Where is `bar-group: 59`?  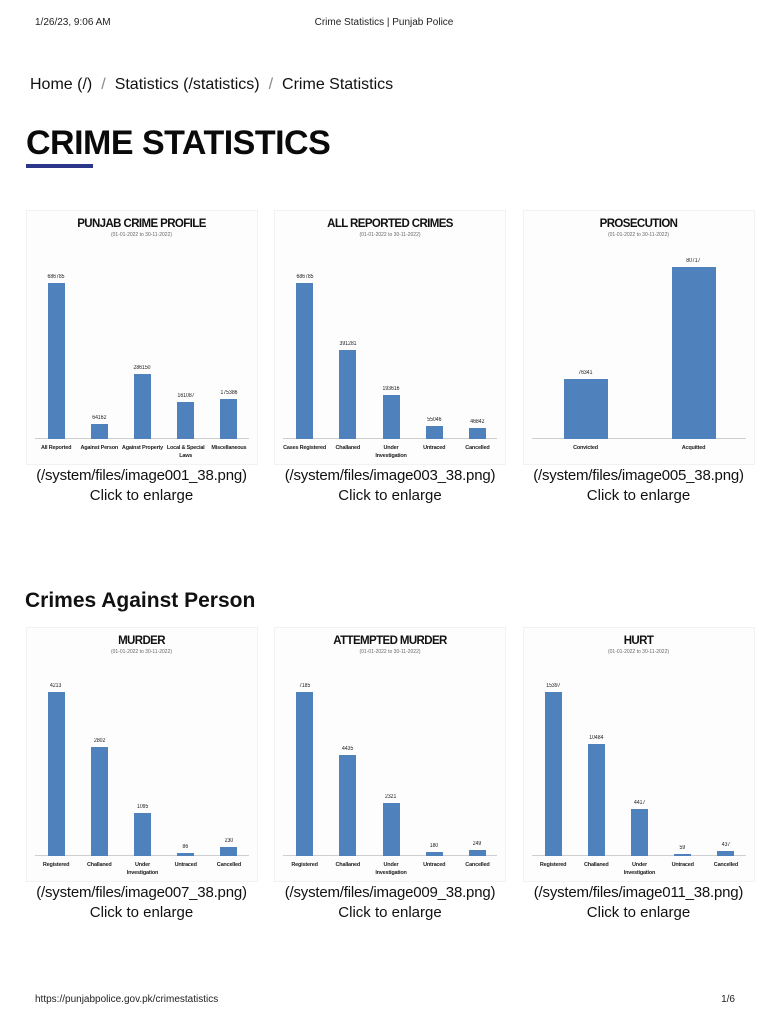
bar-group: 59 is located at coordinates (683, 850).